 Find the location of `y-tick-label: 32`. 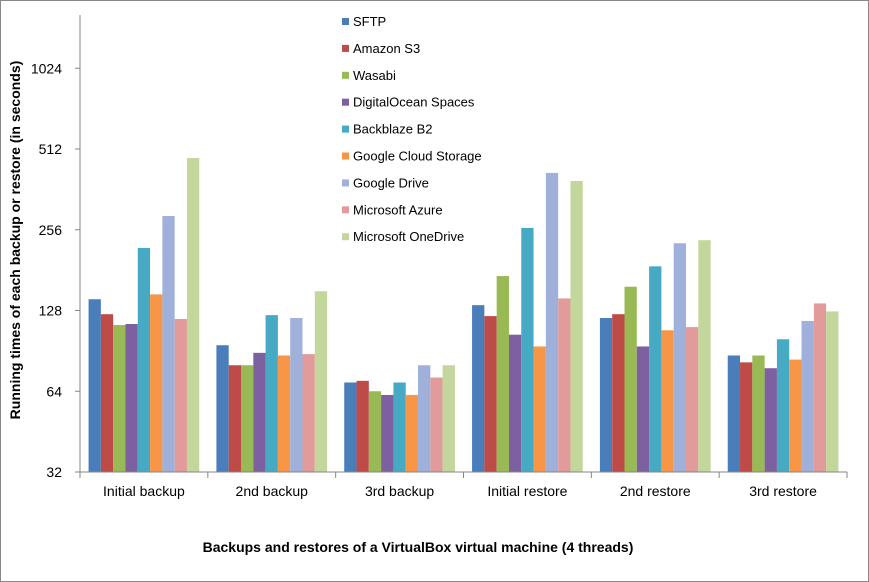

y-tick-label: 32 is located at coordinates (54, 472).